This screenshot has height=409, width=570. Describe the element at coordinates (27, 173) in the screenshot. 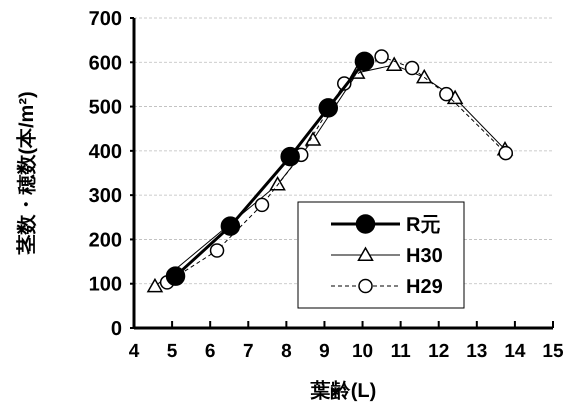

I see `y-axis-title: 茎数・穂数(本/m²)` at that location.